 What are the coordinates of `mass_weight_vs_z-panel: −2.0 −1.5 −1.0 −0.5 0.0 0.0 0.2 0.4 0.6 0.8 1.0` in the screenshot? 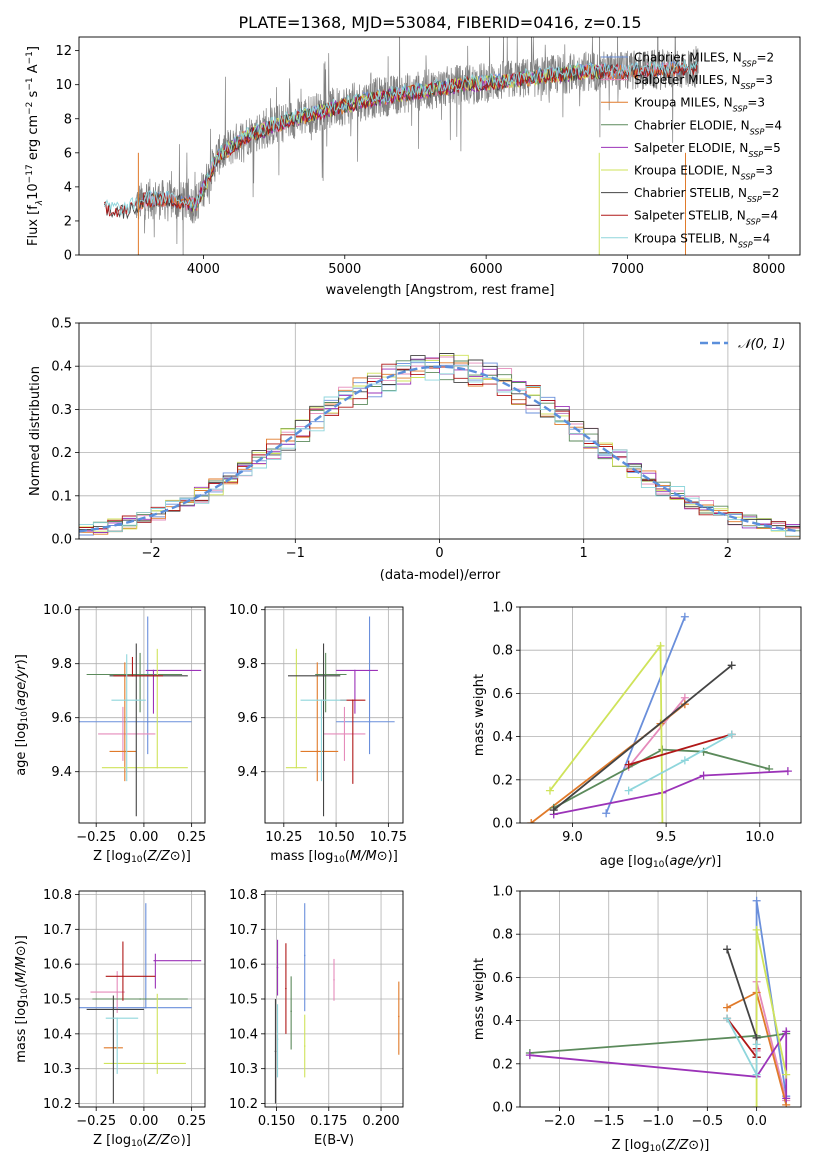 It's located at (647, 1007).